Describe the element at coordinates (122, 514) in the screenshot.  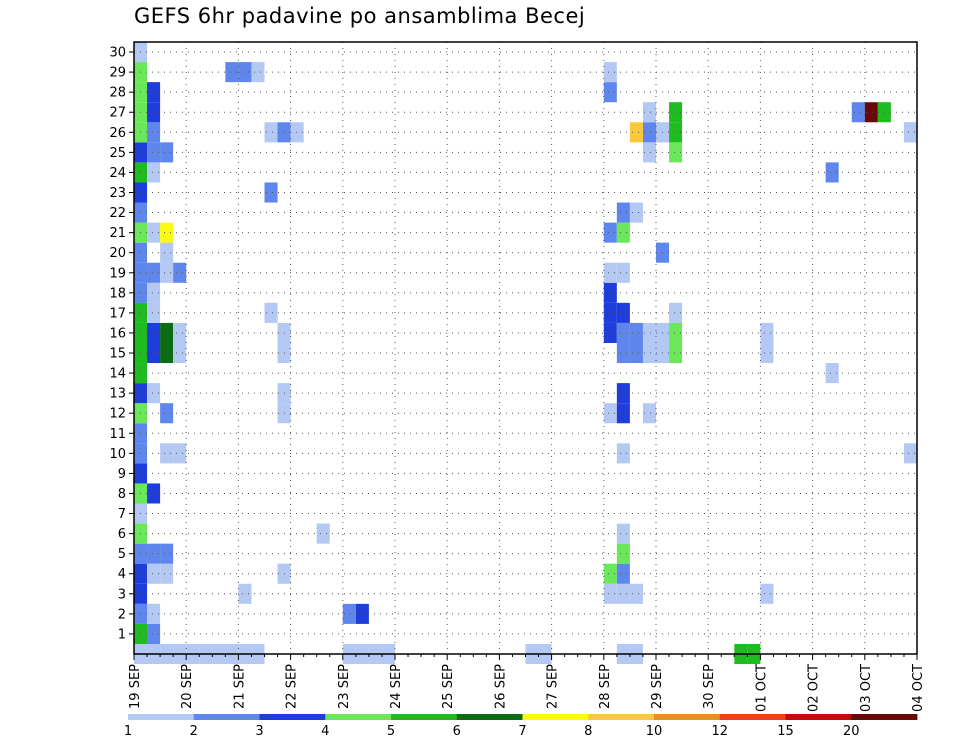
I see `y-tick-label: 7` at that location.